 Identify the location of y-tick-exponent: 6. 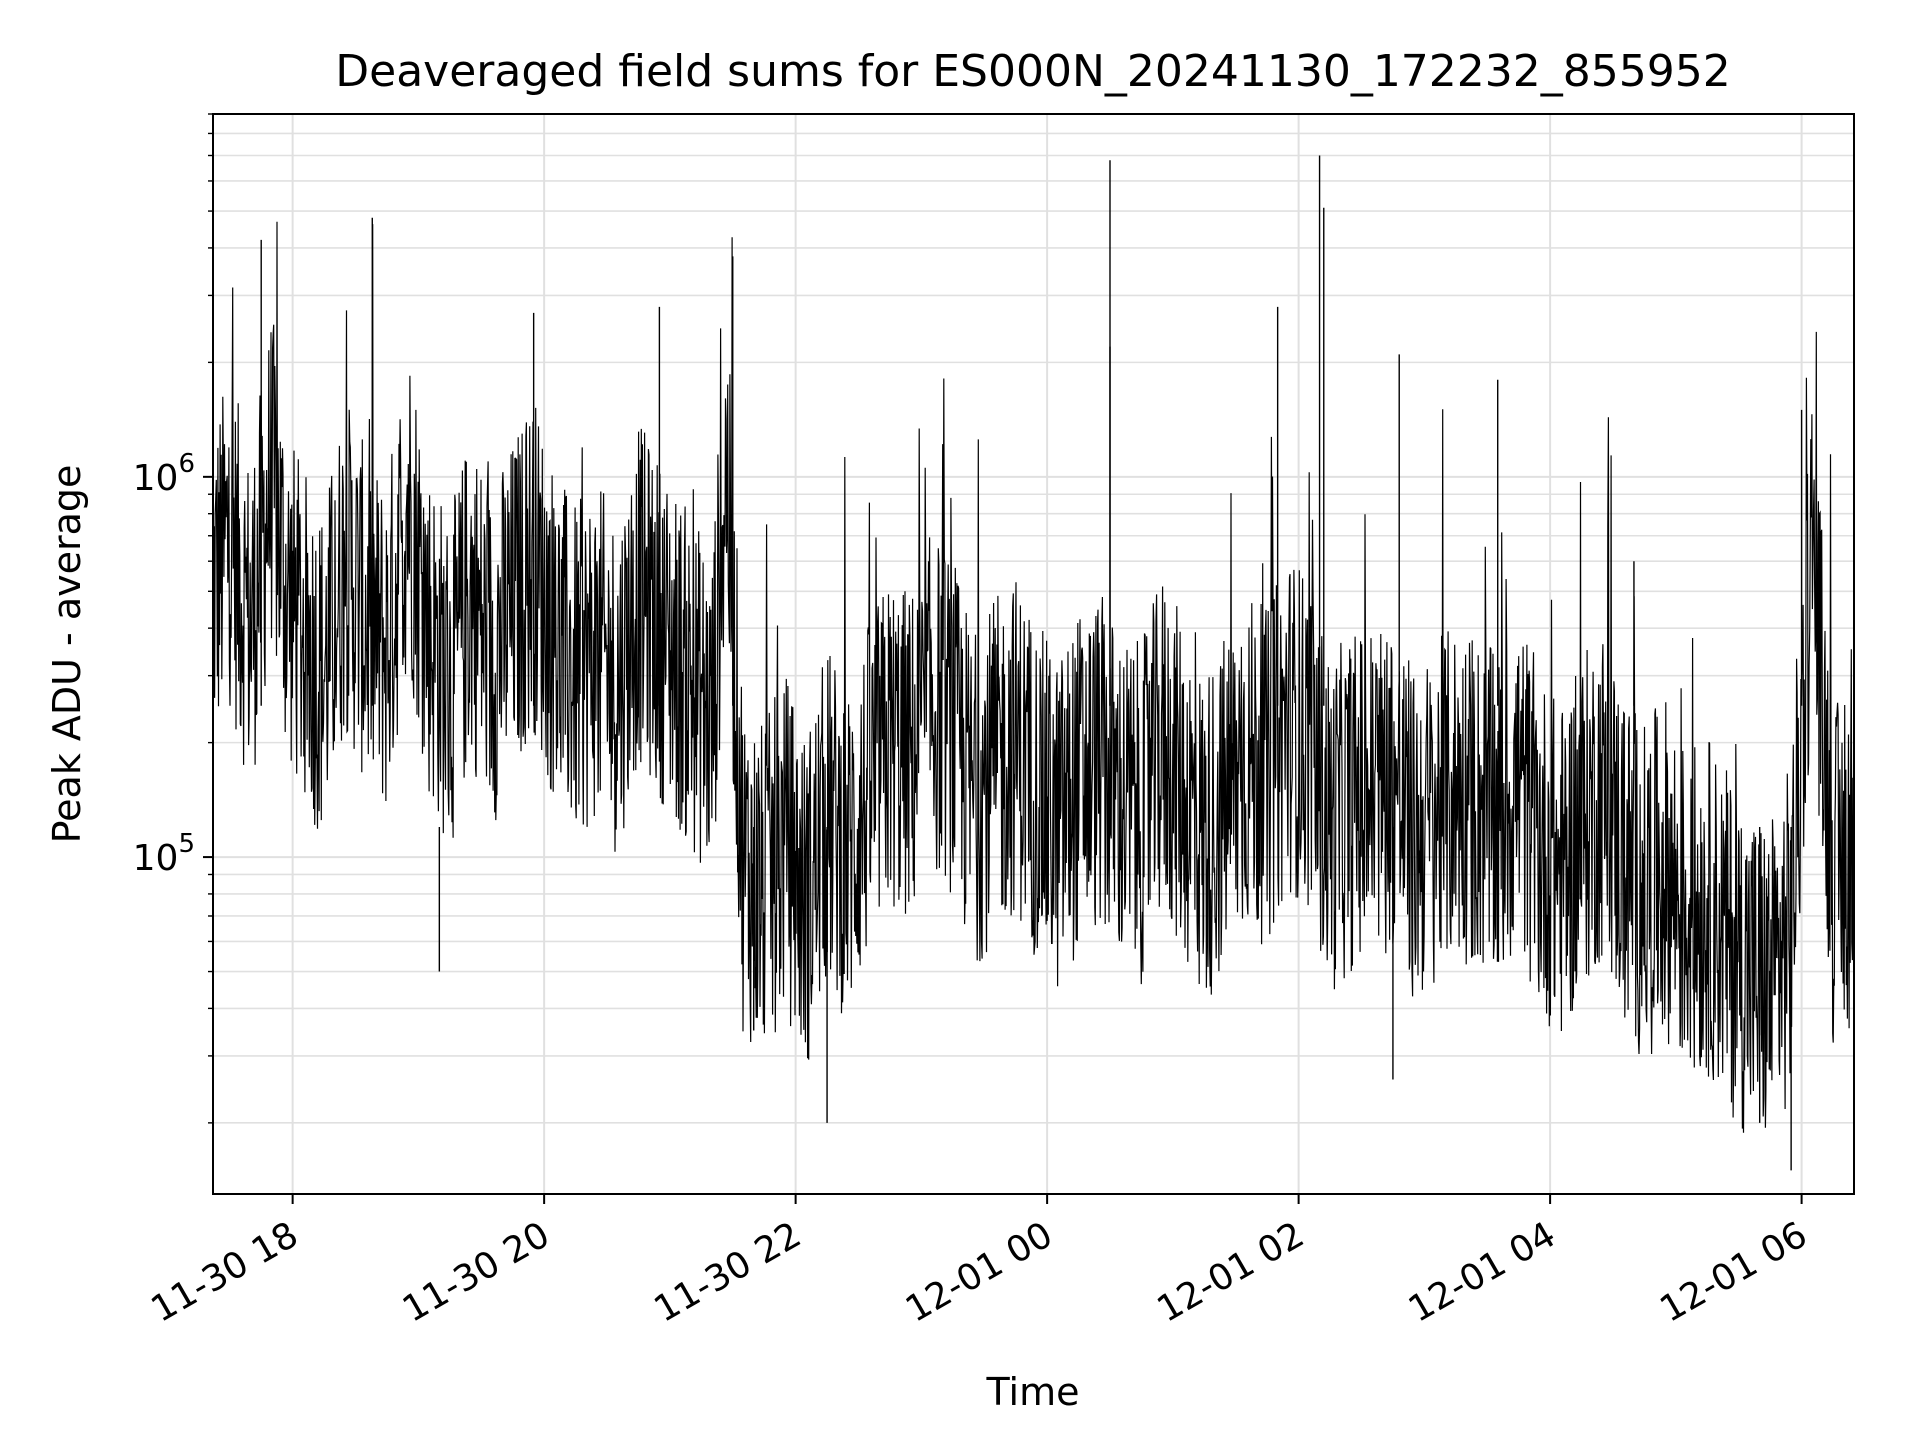
(186, 464).